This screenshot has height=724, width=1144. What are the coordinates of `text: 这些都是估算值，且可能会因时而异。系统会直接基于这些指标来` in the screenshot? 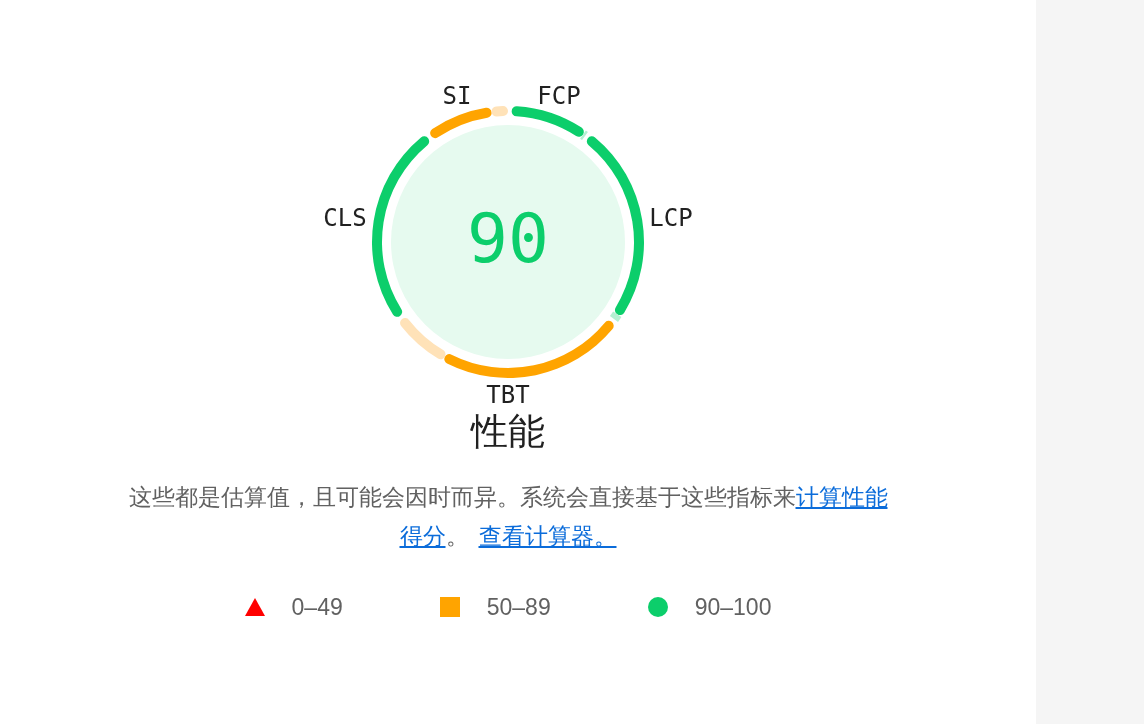 It's located at (462, 497).